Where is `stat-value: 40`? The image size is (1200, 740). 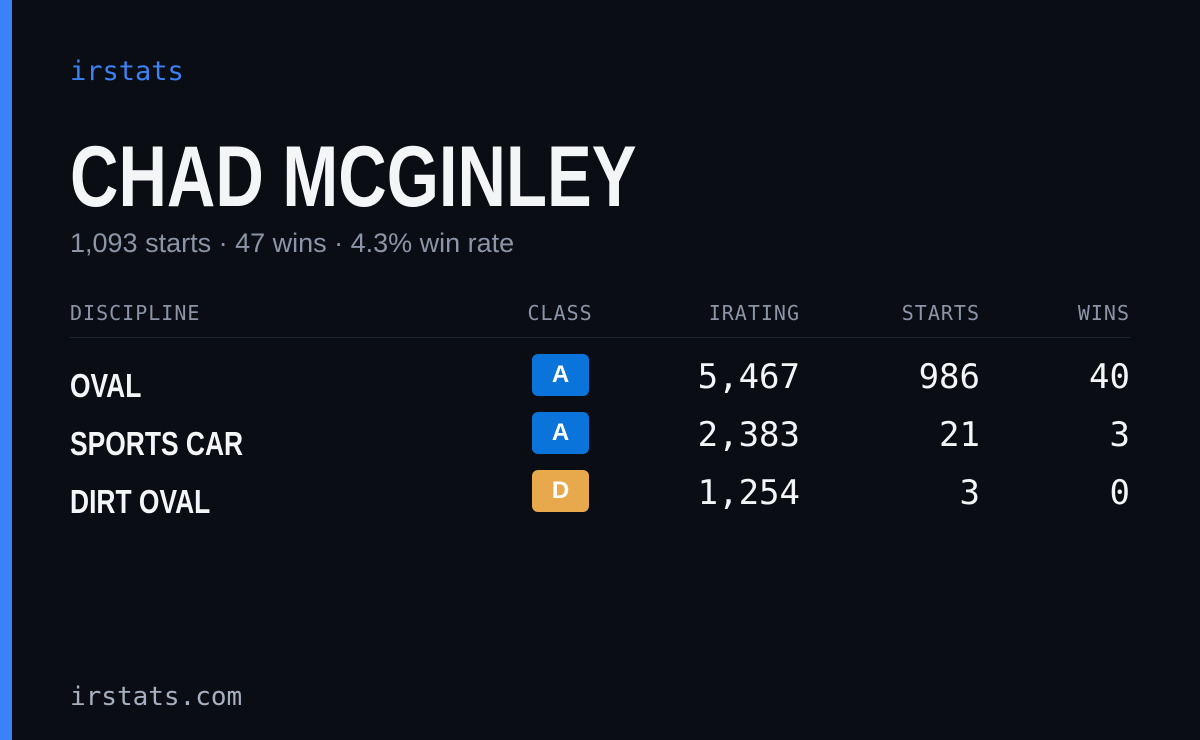
stat-value: 40 is located at coordinates (1109, 377).